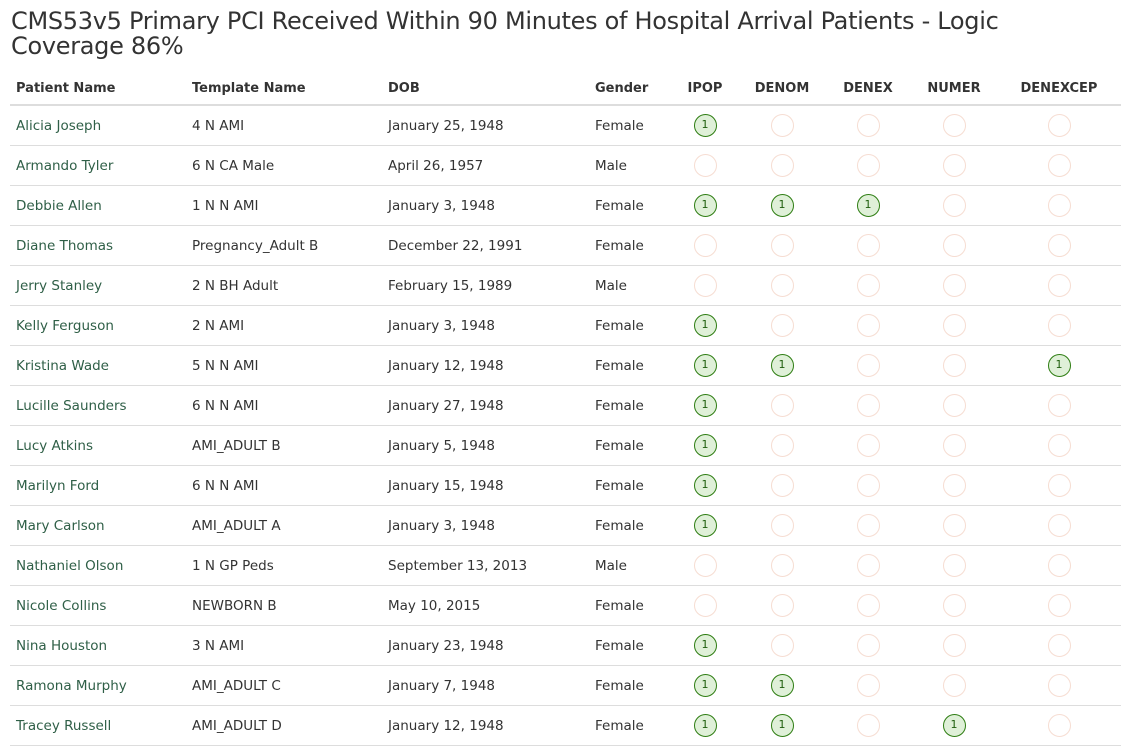  What do you see at coordinates (485, 125) in the screenshot?
I see `dob-cell: January 25, 1948` at bounding box center [485, 125].